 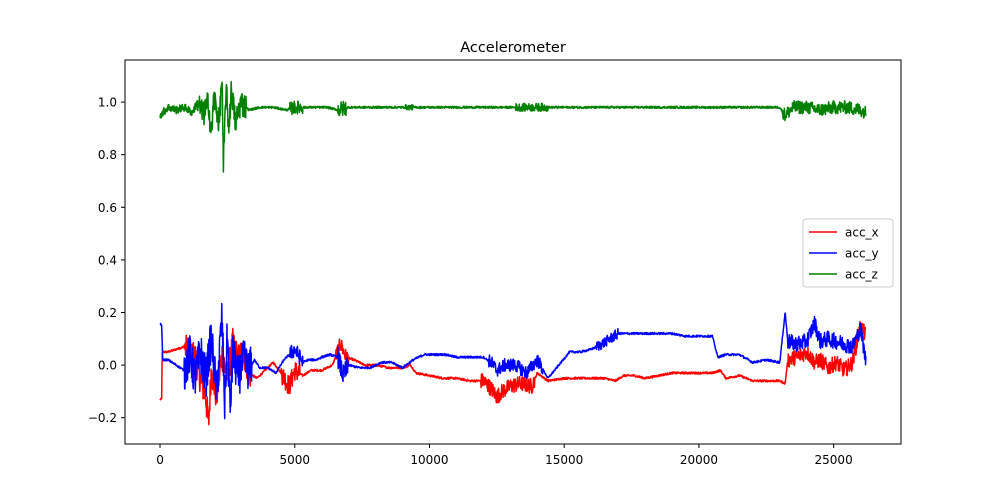 What do you see at coordinates (160, 460) in the screenshot?
I see `x-tick-label: 0` at bounding box center [160, 460].